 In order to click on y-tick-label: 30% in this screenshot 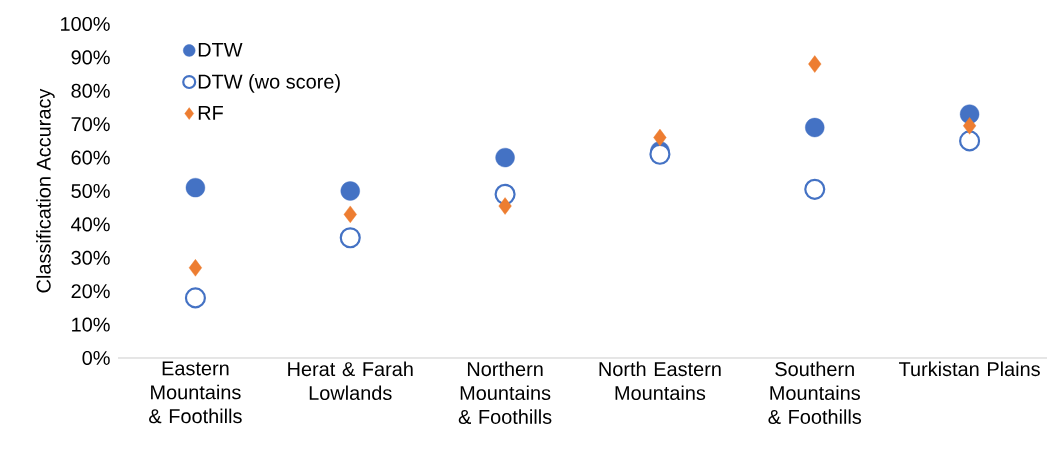, I will do `click(90, 257)`.